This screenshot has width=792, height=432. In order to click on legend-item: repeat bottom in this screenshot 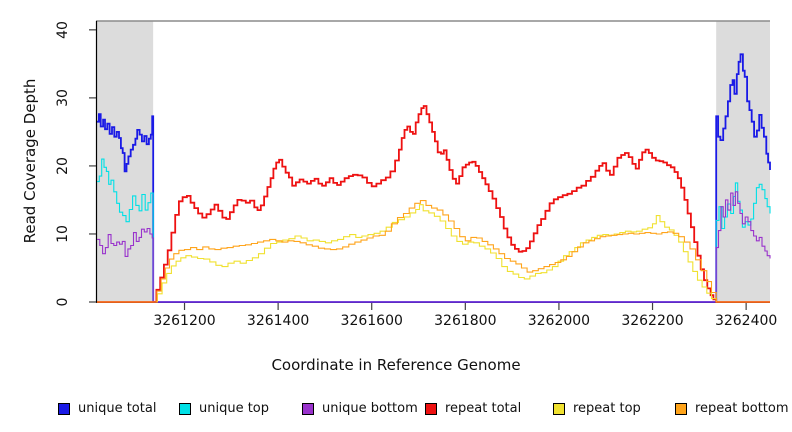, I will do `click(732, 408)`.